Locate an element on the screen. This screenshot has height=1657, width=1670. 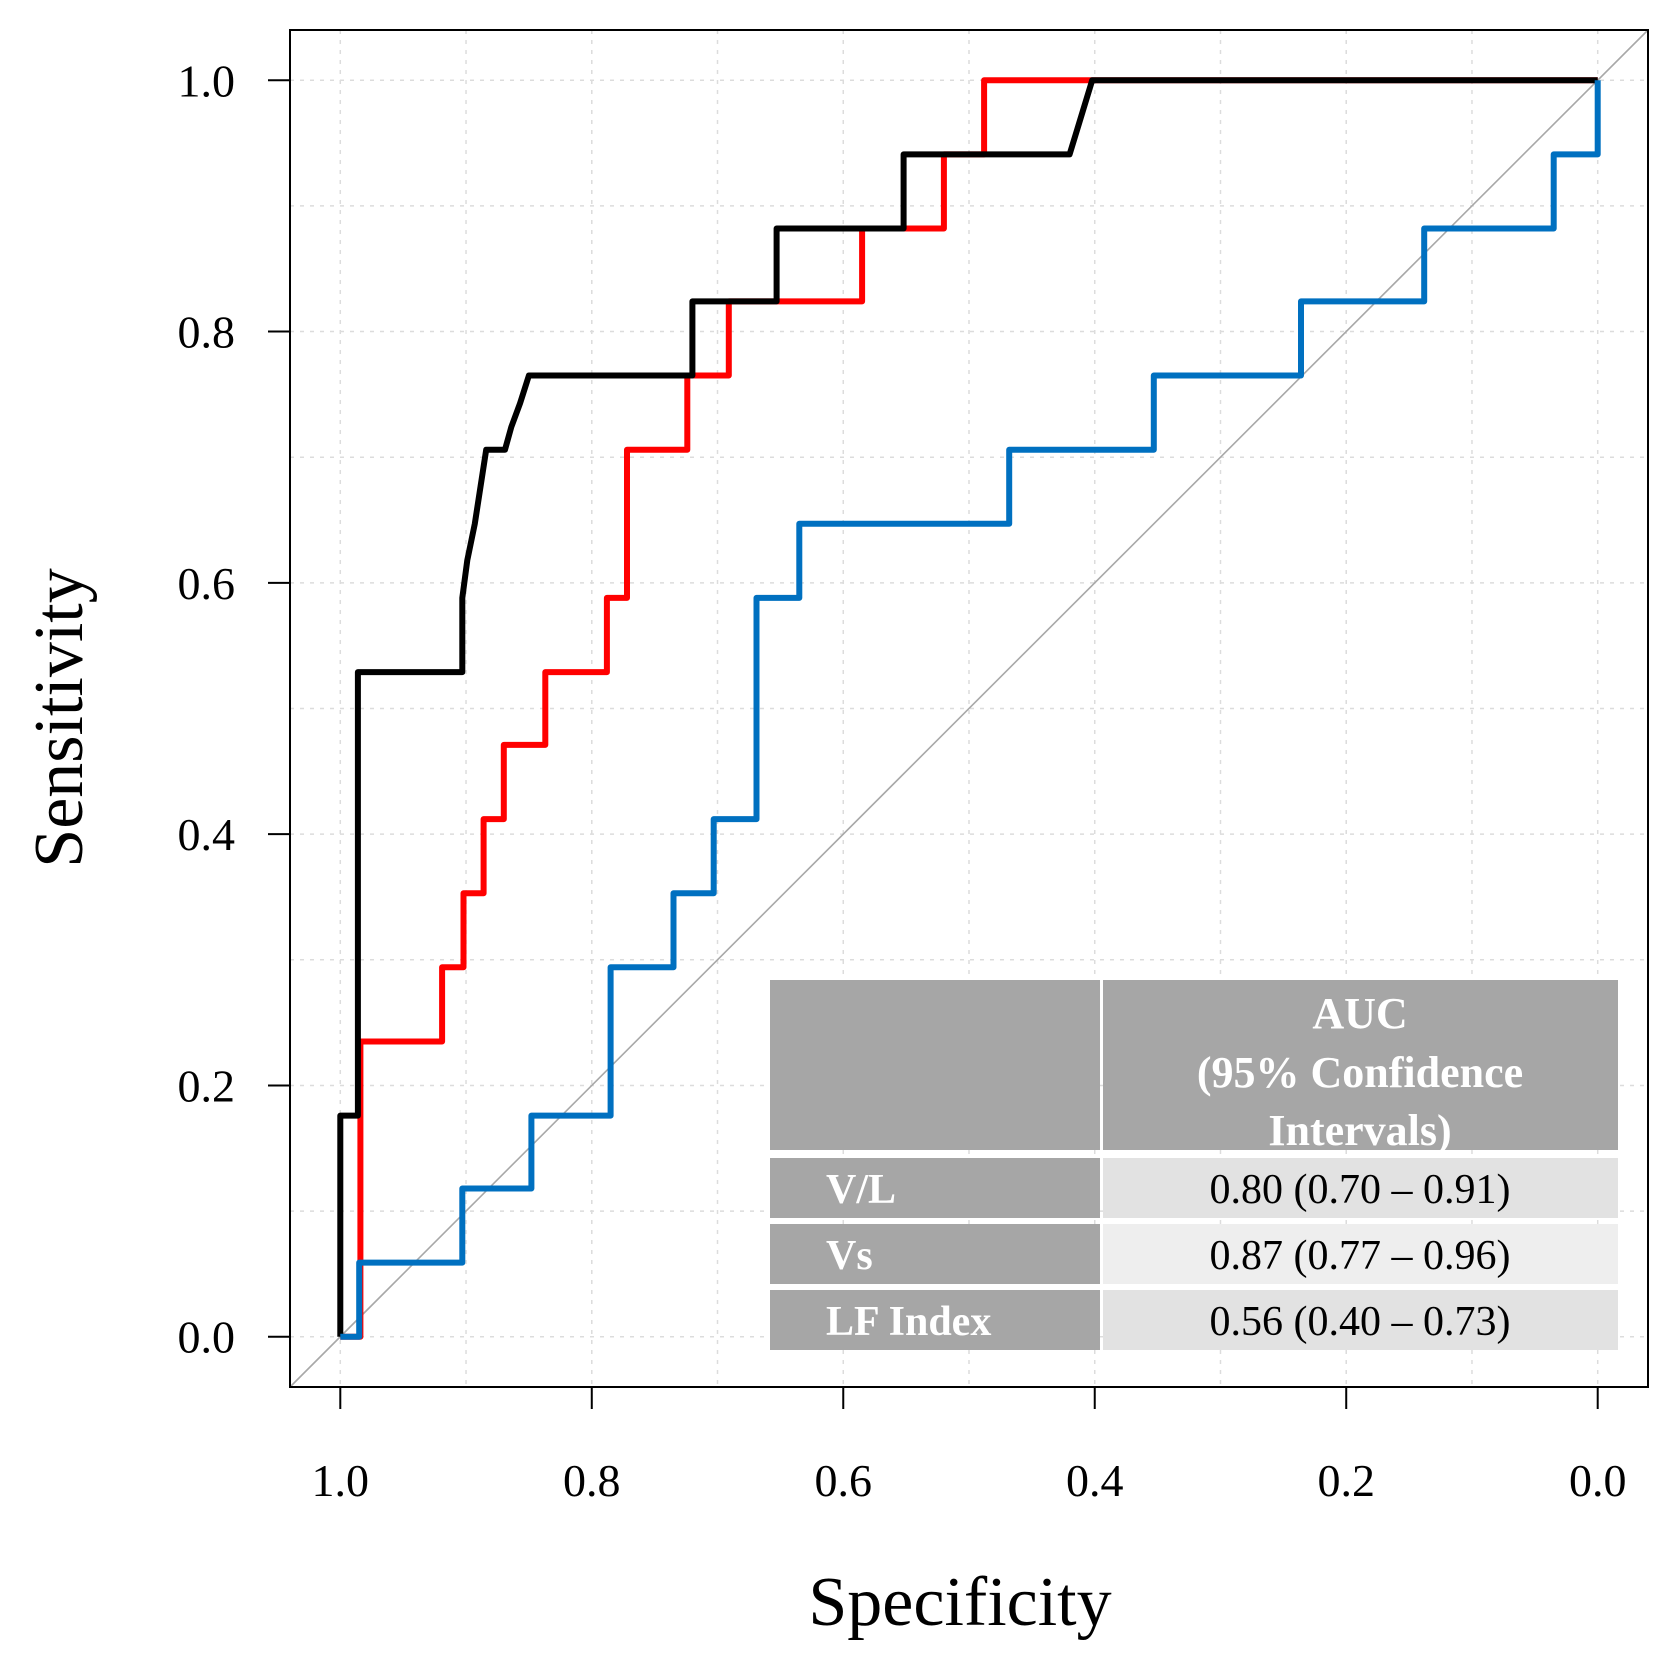
table-row-name: Vs is located at coordinates (849, 1256).